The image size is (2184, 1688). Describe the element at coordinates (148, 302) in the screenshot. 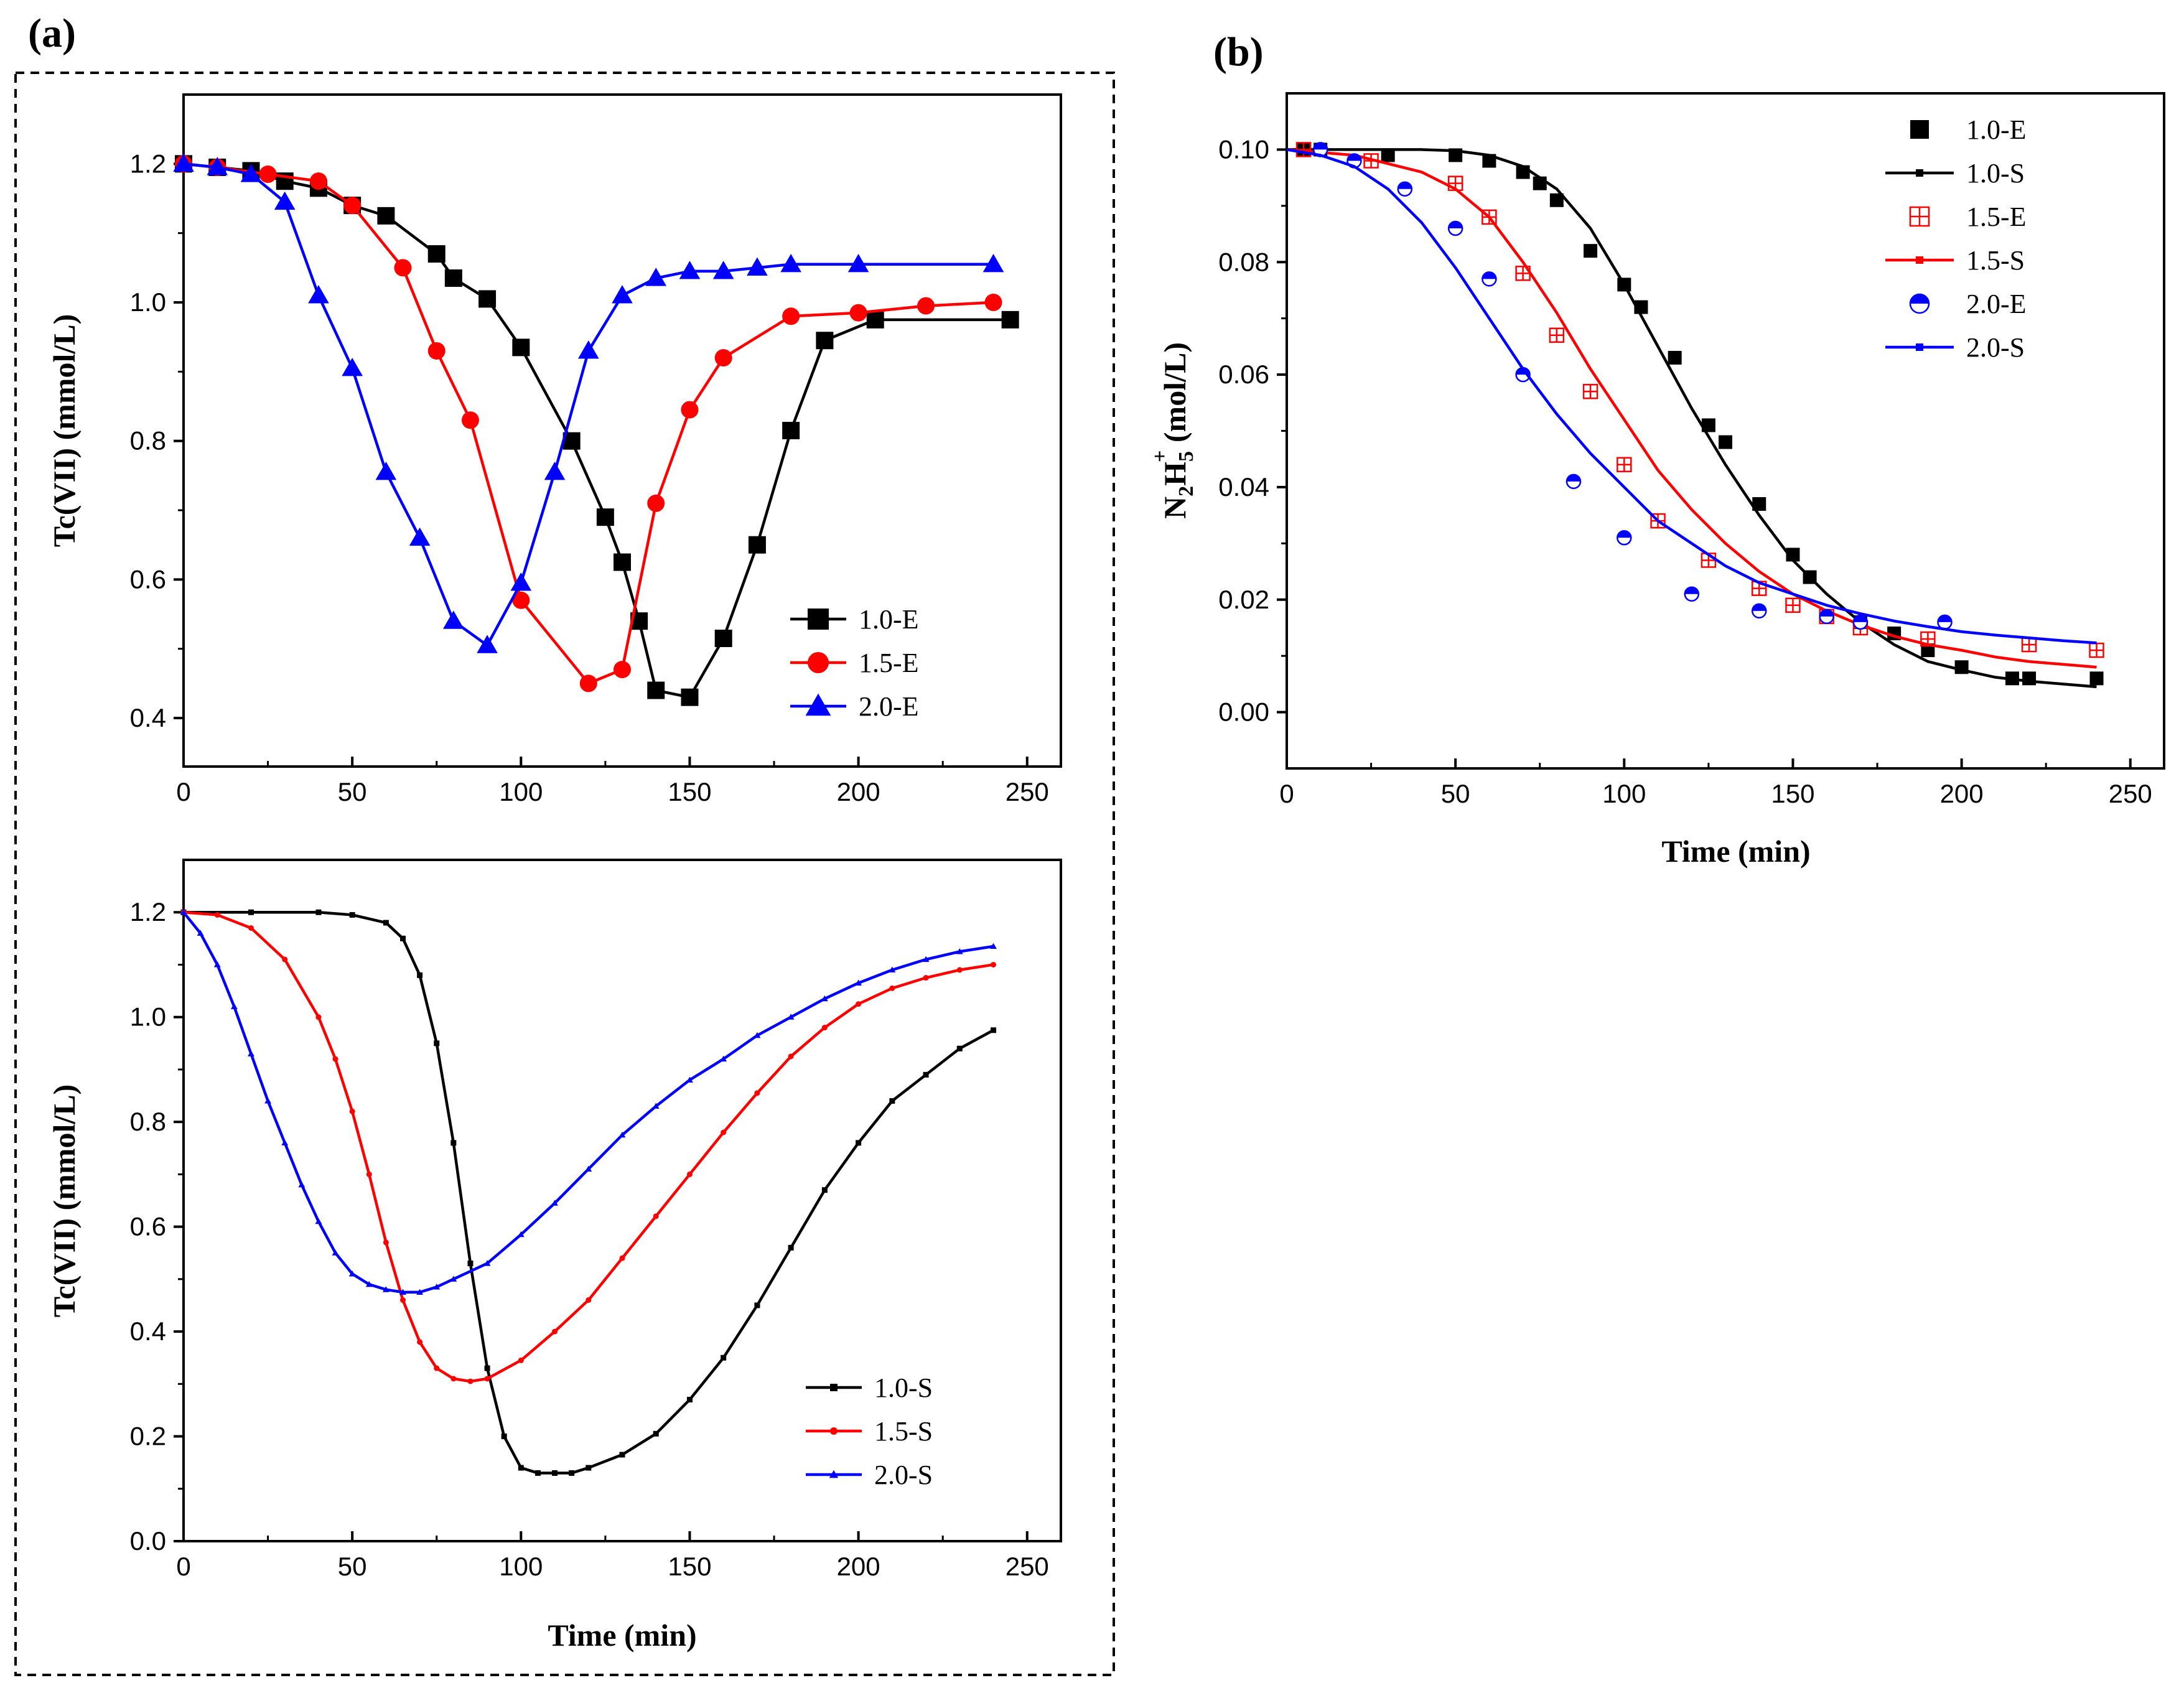

I see `y-tick-label: 1.0` at that location.